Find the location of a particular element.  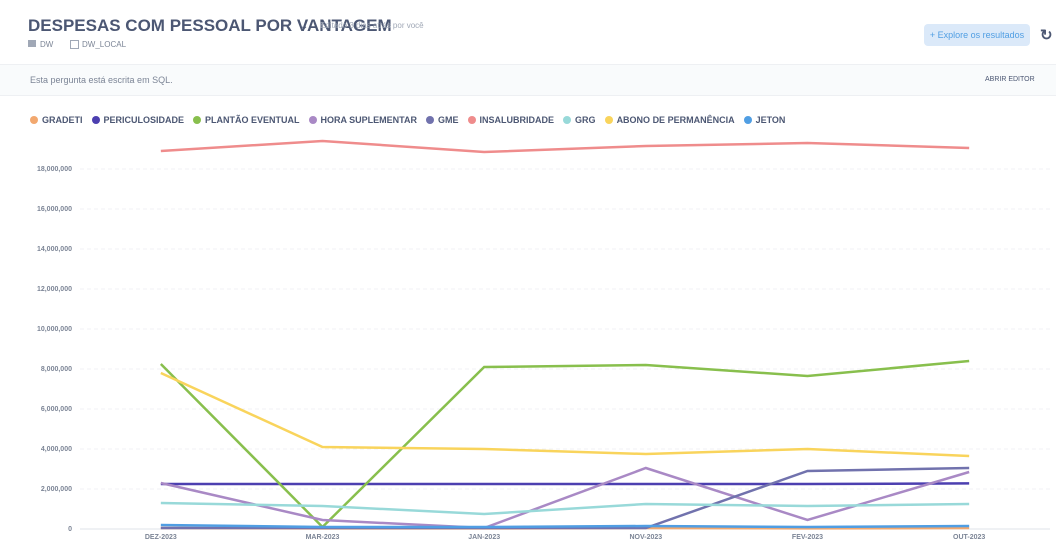

legend-label: HORA SUPLEMENTAR is located at coordinates (369, 120).